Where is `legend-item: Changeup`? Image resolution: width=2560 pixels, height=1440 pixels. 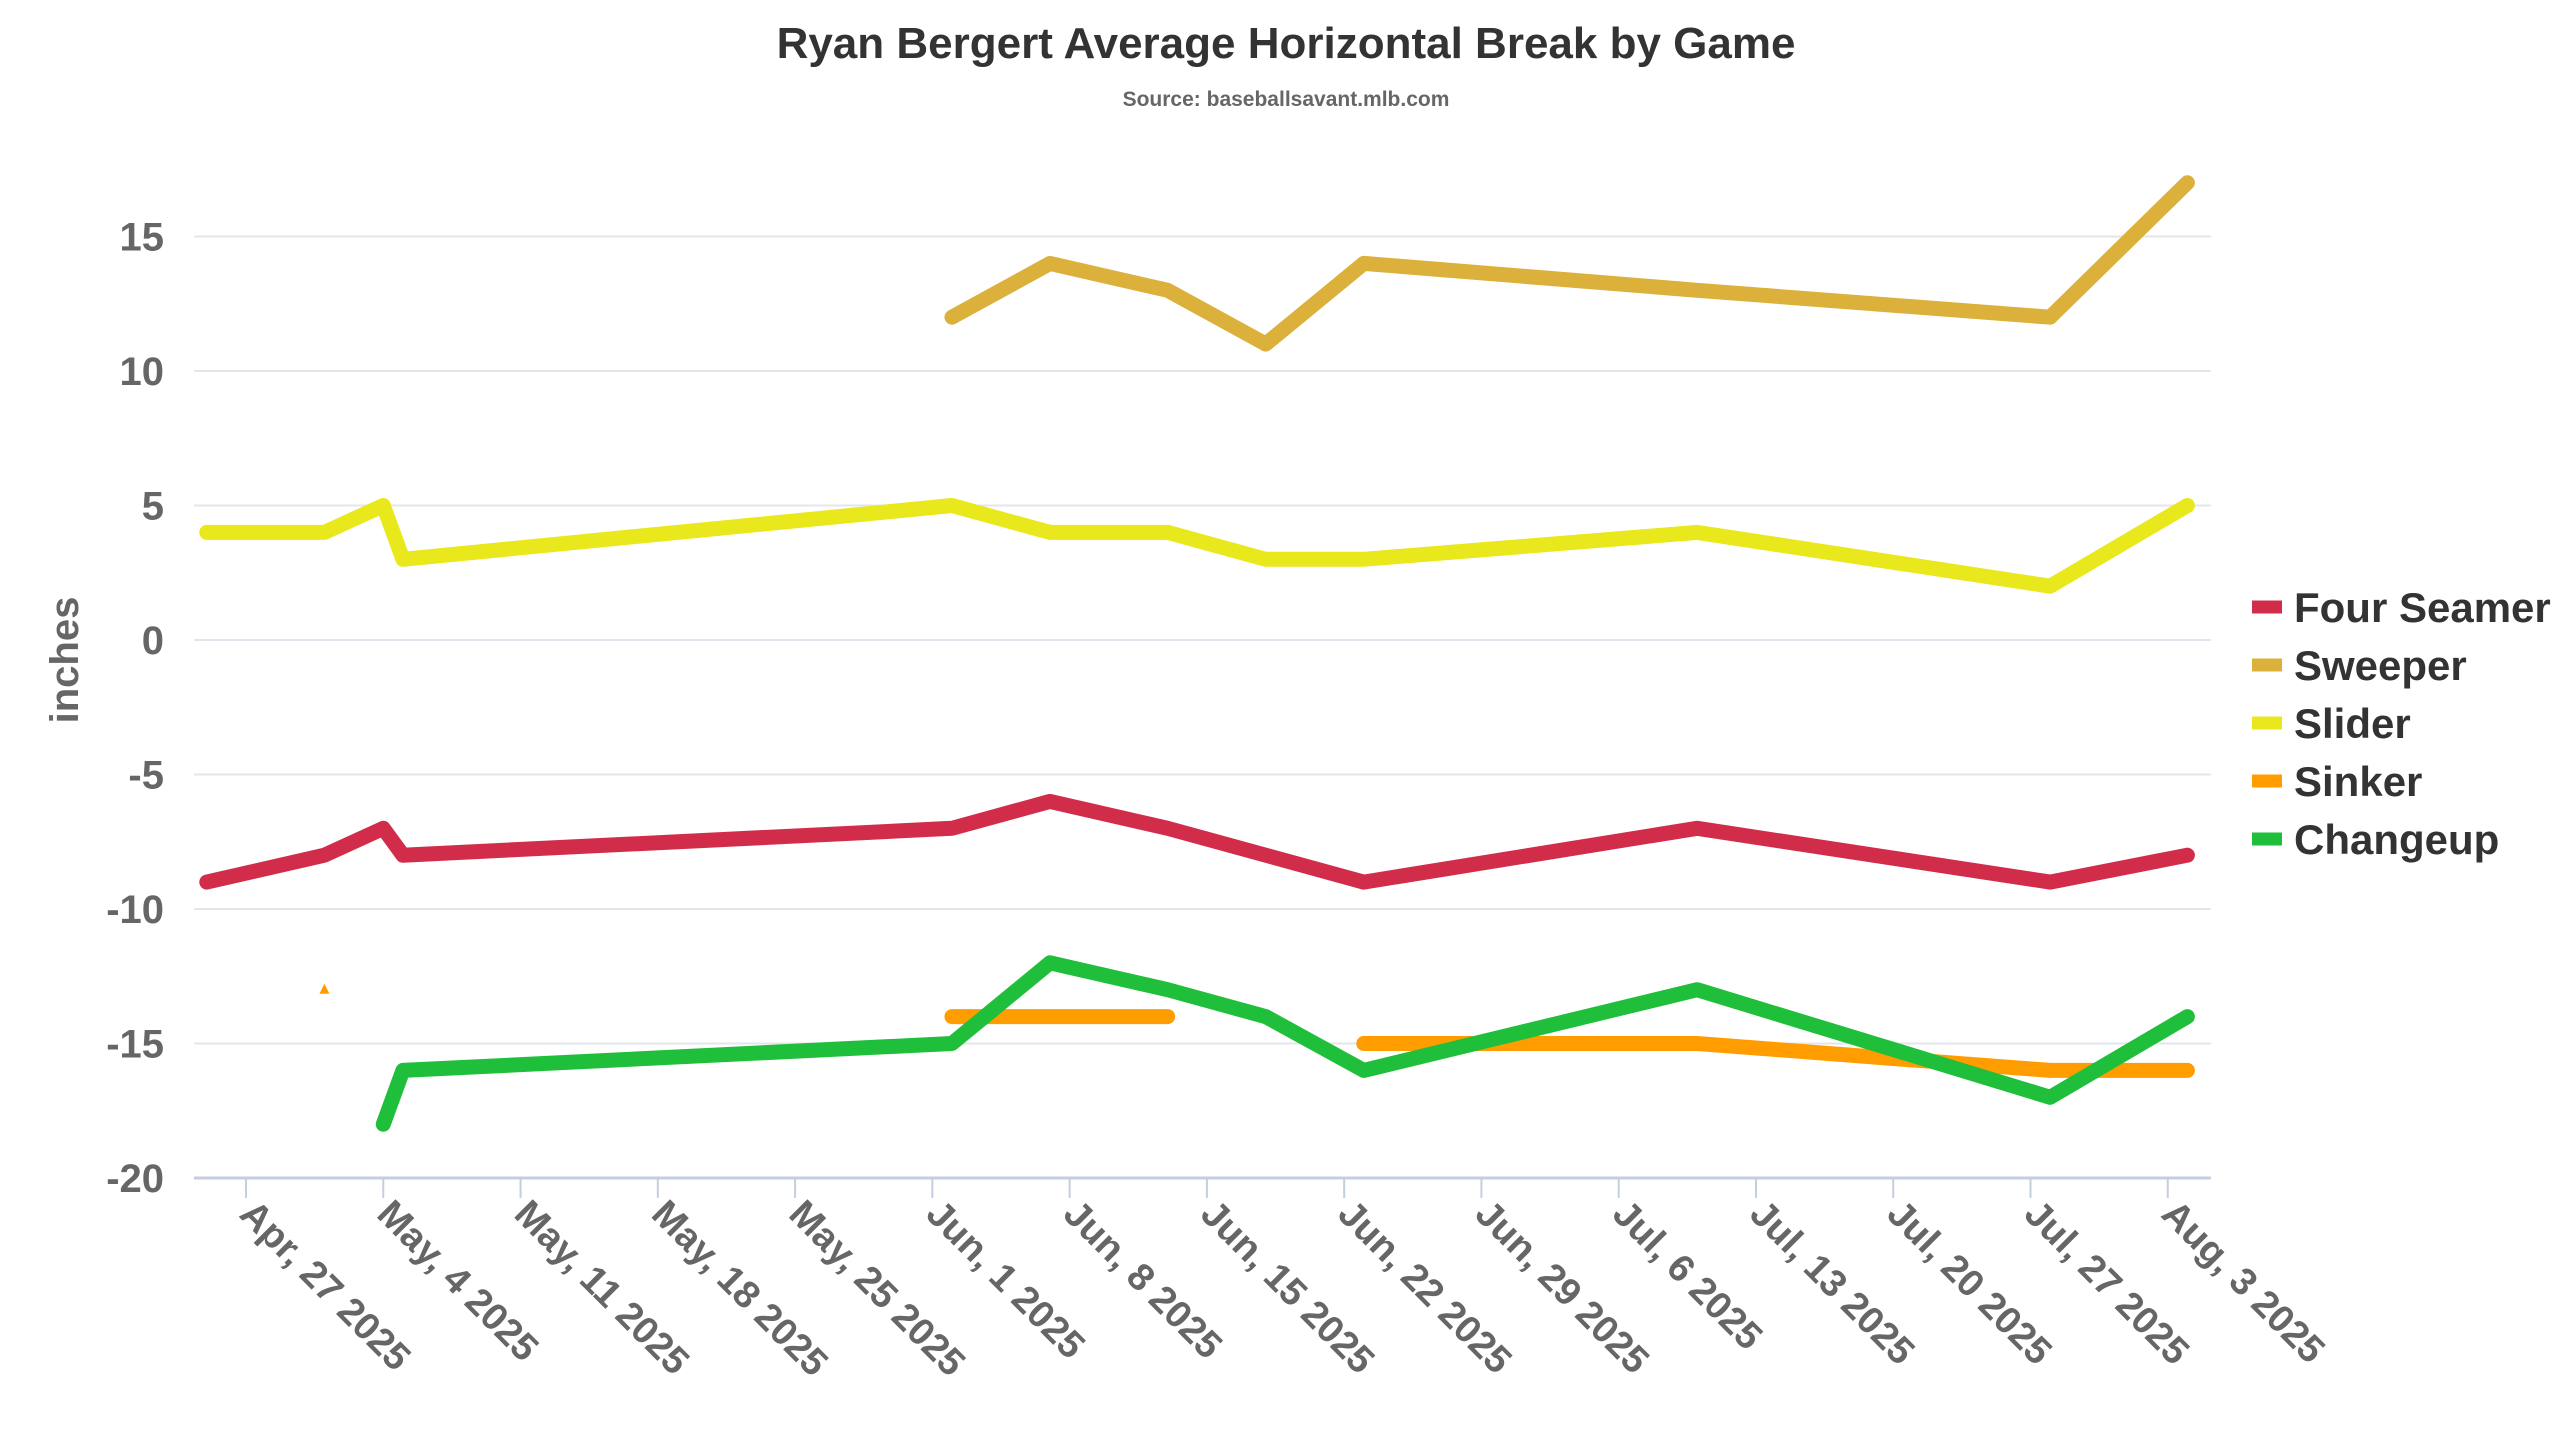 legend-item: Changeup is located at coordinates (2375, 839).